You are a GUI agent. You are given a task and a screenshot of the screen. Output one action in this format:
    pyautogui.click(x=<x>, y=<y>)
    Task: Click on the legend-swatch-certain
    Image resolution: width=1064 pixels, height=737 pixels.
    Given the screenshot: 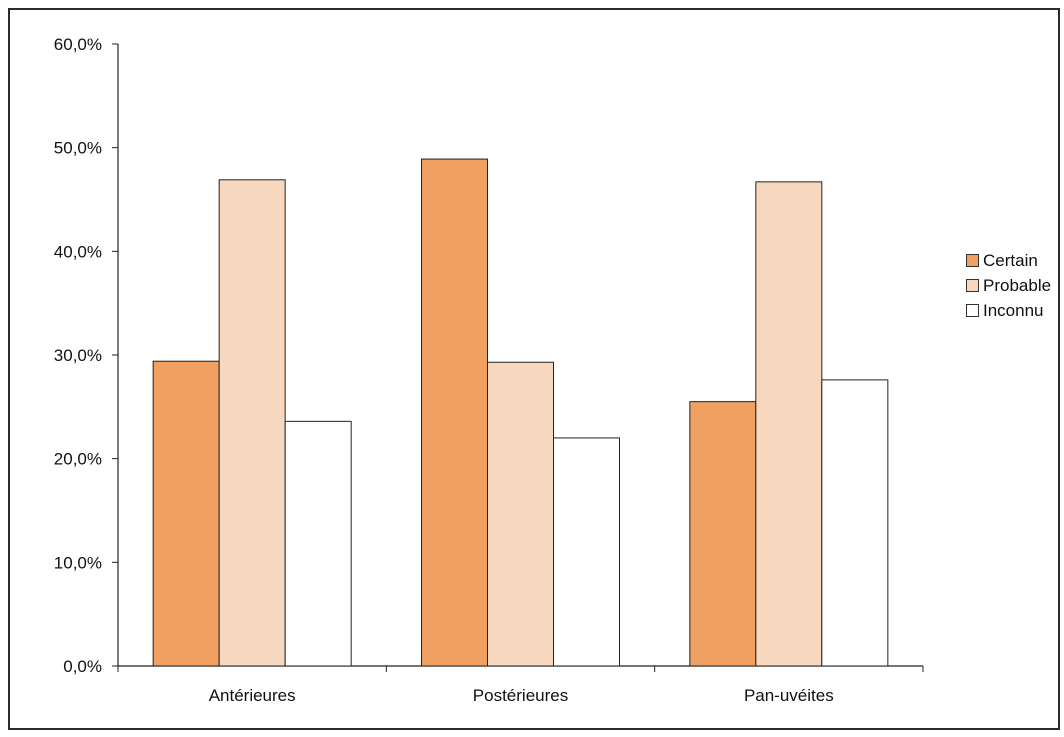 What is the action you would take?
    pyautogui.click(x=972, y=260)
    